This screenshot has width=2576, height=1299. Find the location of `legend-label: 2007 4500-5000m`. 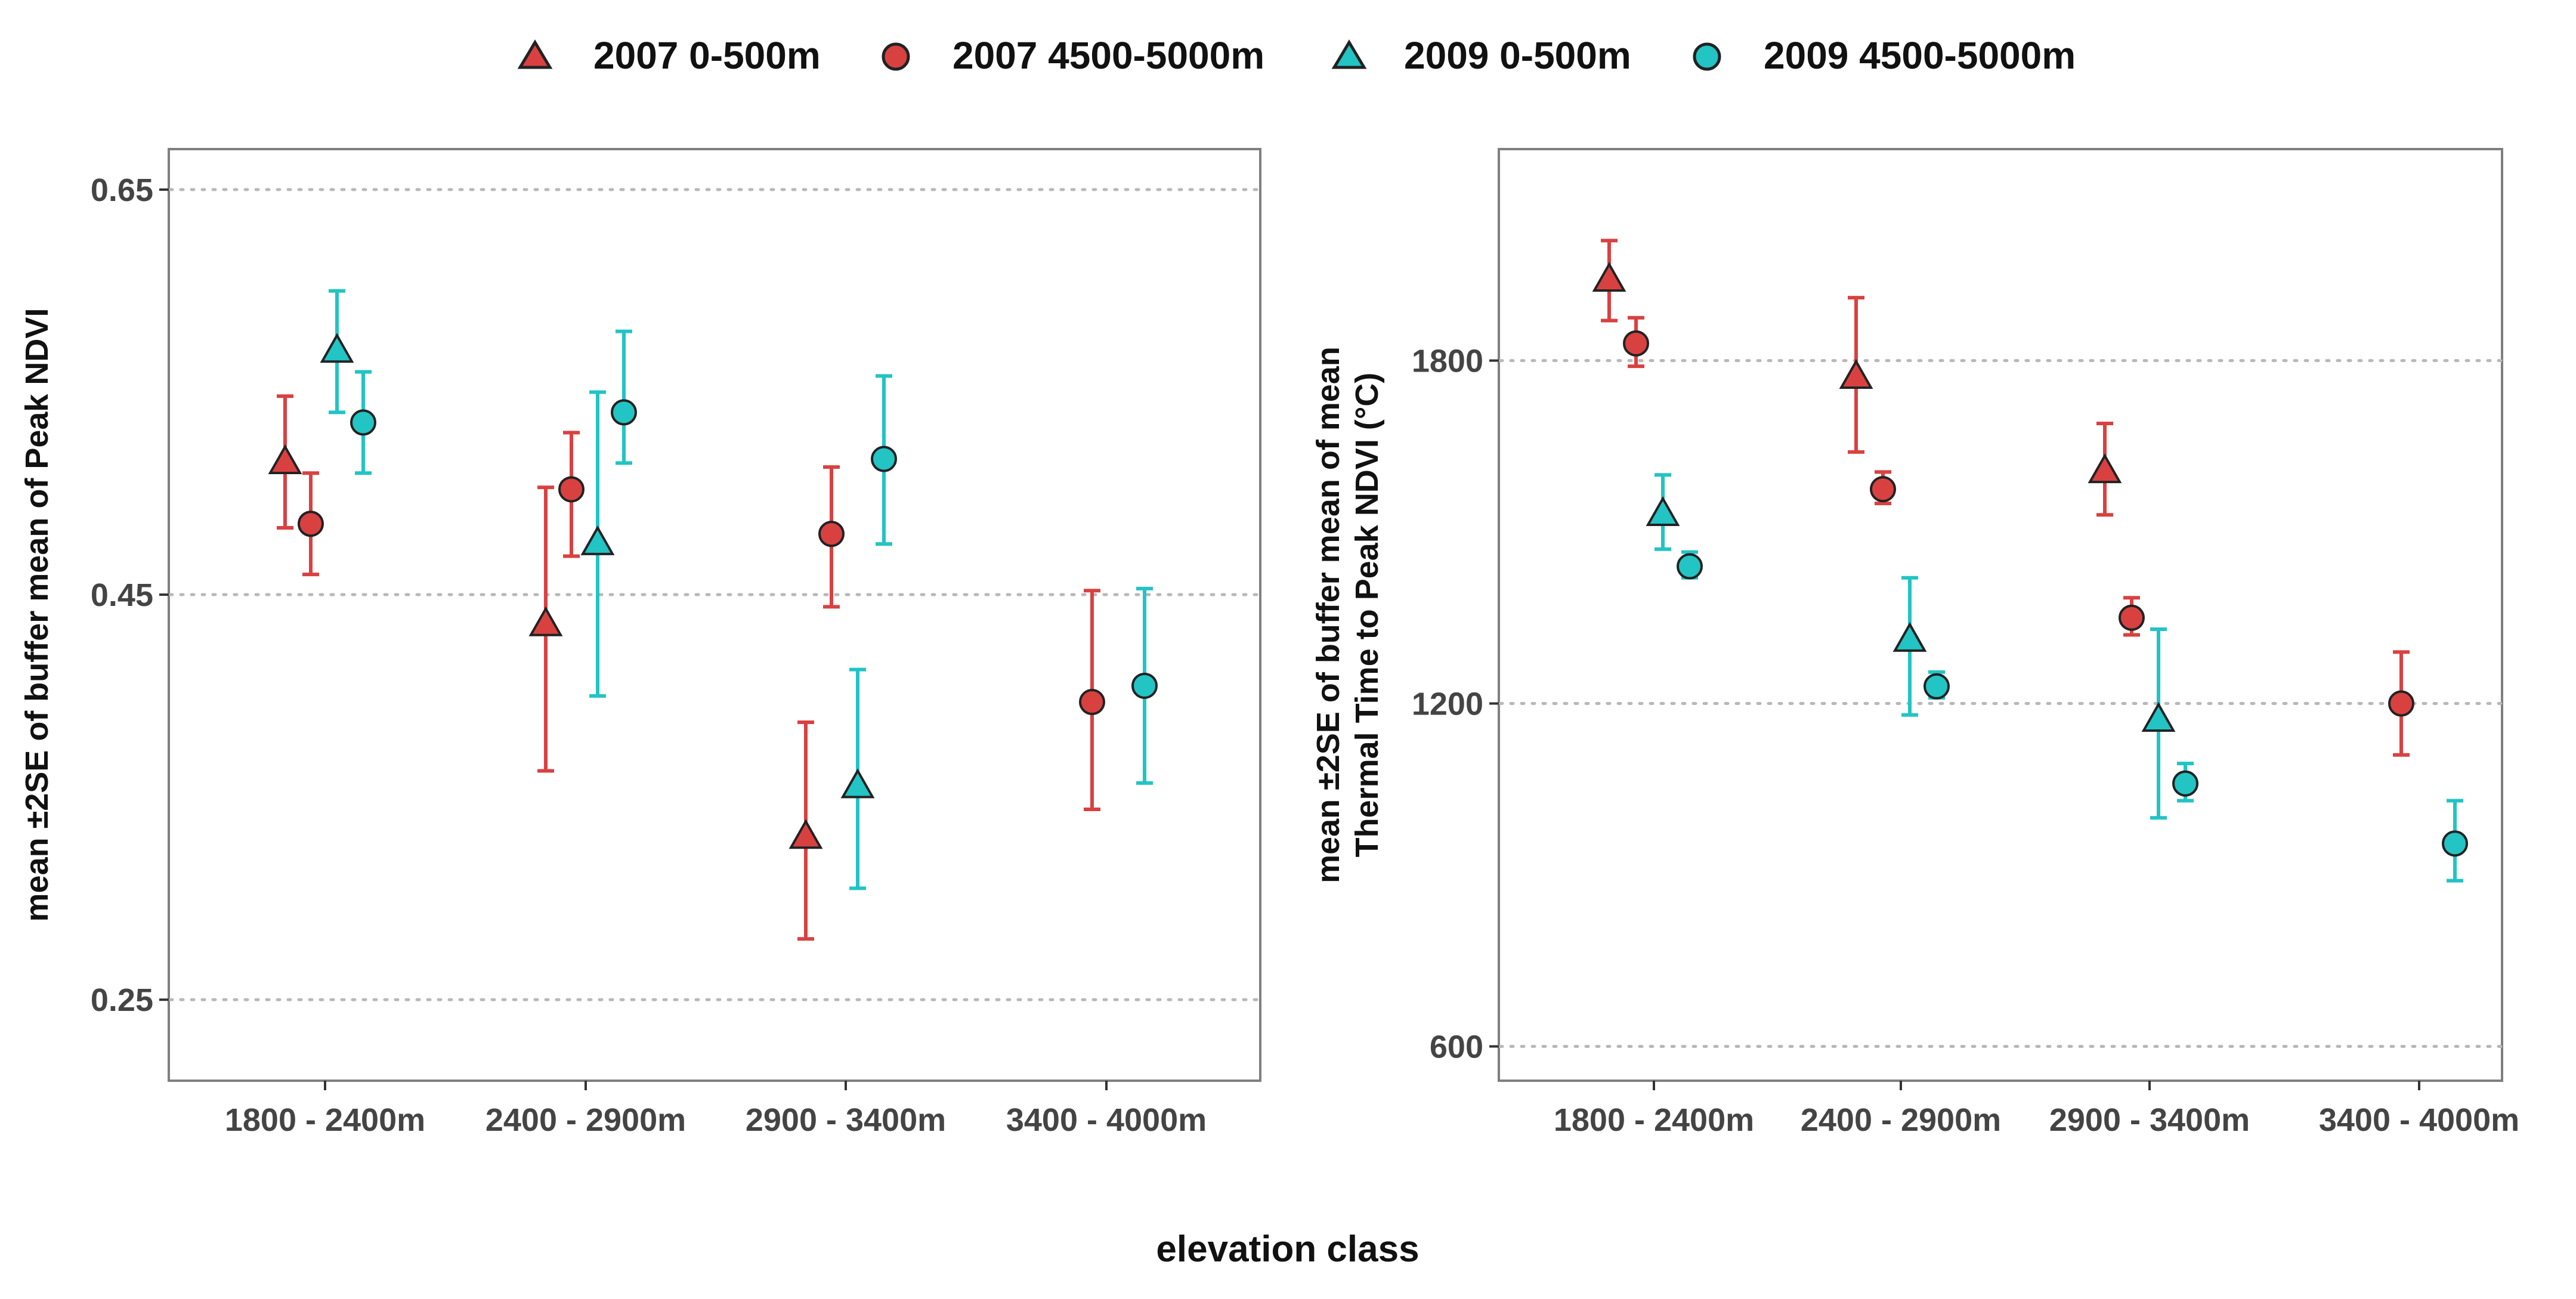

legend-label: 2007 4500-5000m is located at coordinates (1108, 55).